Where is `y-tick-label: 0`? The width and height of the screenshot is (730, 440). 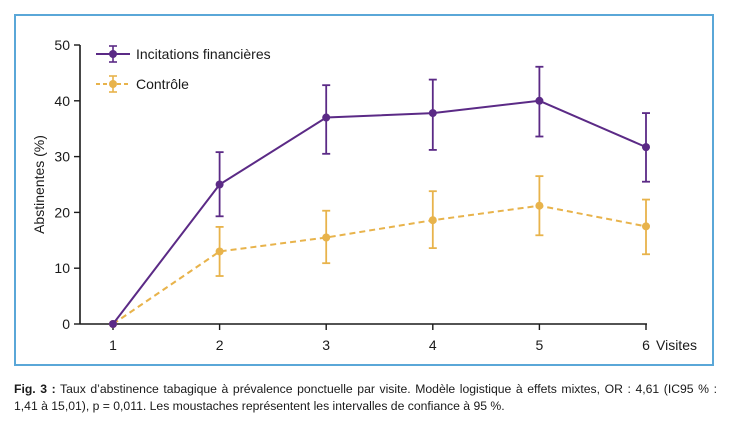
y-tick-label: 0 is located at coordinates (66, 324).